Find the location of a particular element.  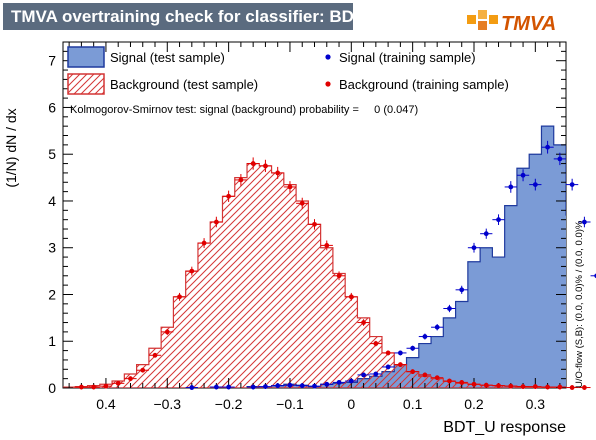

y-tick-label: 4 is located at coordinates (52, 201).